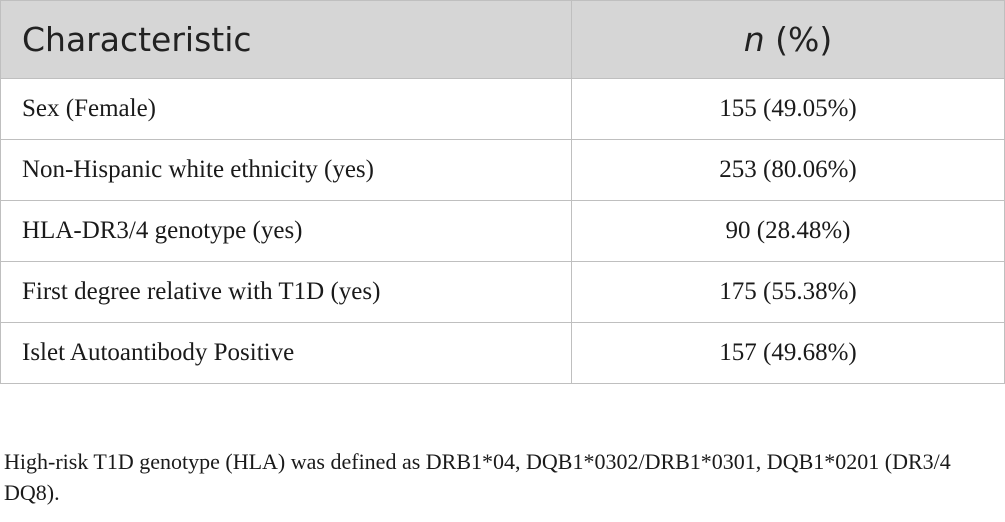  Describe the element at coordinates (286, 231) in the screenshot. I see `row-label: HLA-DR3/4 genotype (yes)` at that location.